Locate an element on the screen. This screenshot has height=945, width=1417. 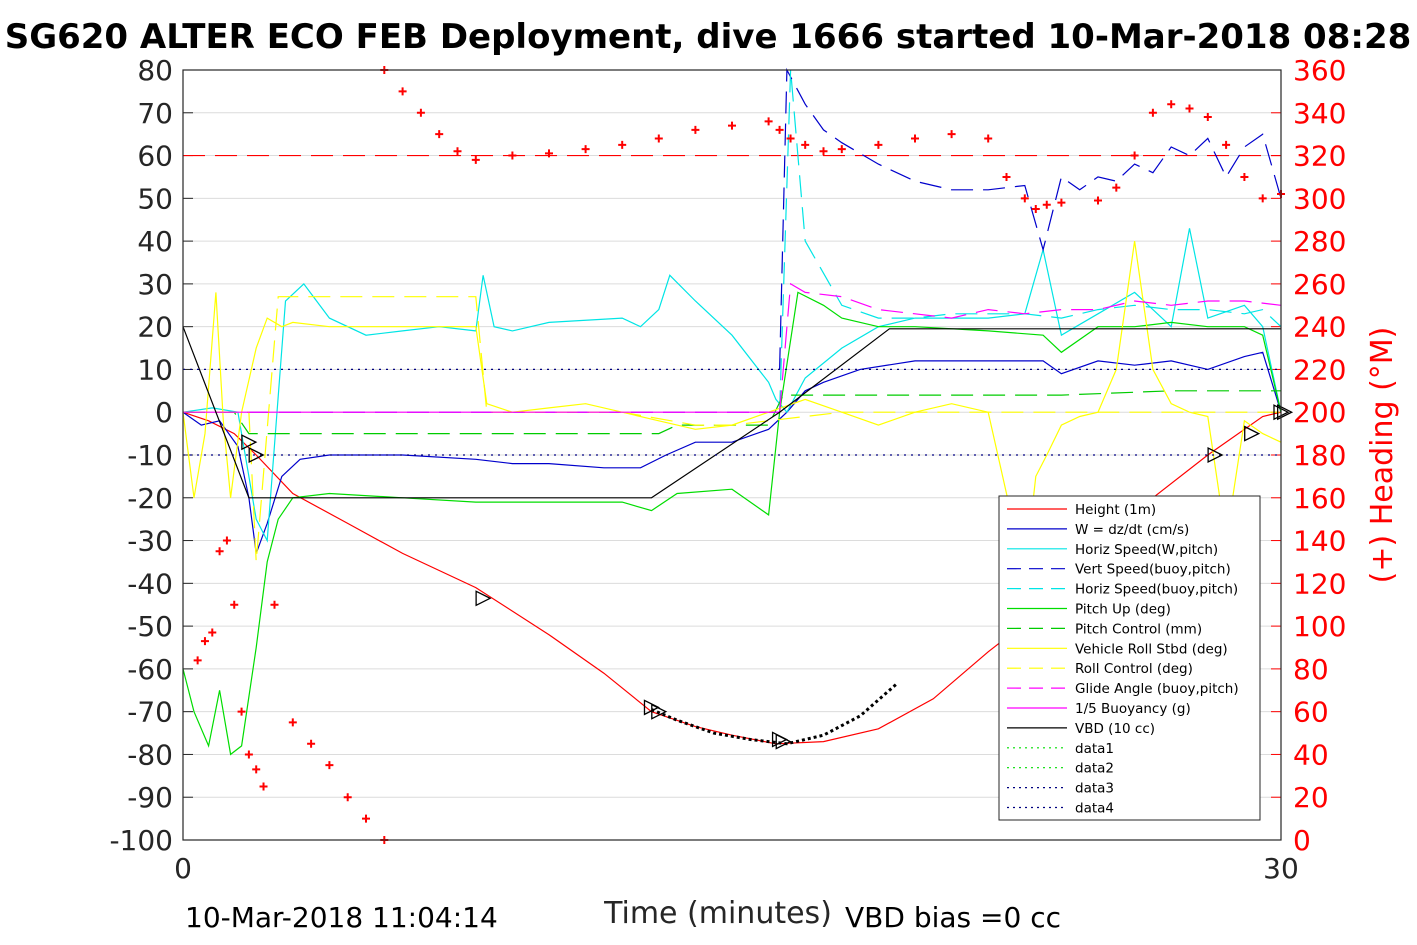
y-tick-label: -20 is located at coordinates (150, 498).